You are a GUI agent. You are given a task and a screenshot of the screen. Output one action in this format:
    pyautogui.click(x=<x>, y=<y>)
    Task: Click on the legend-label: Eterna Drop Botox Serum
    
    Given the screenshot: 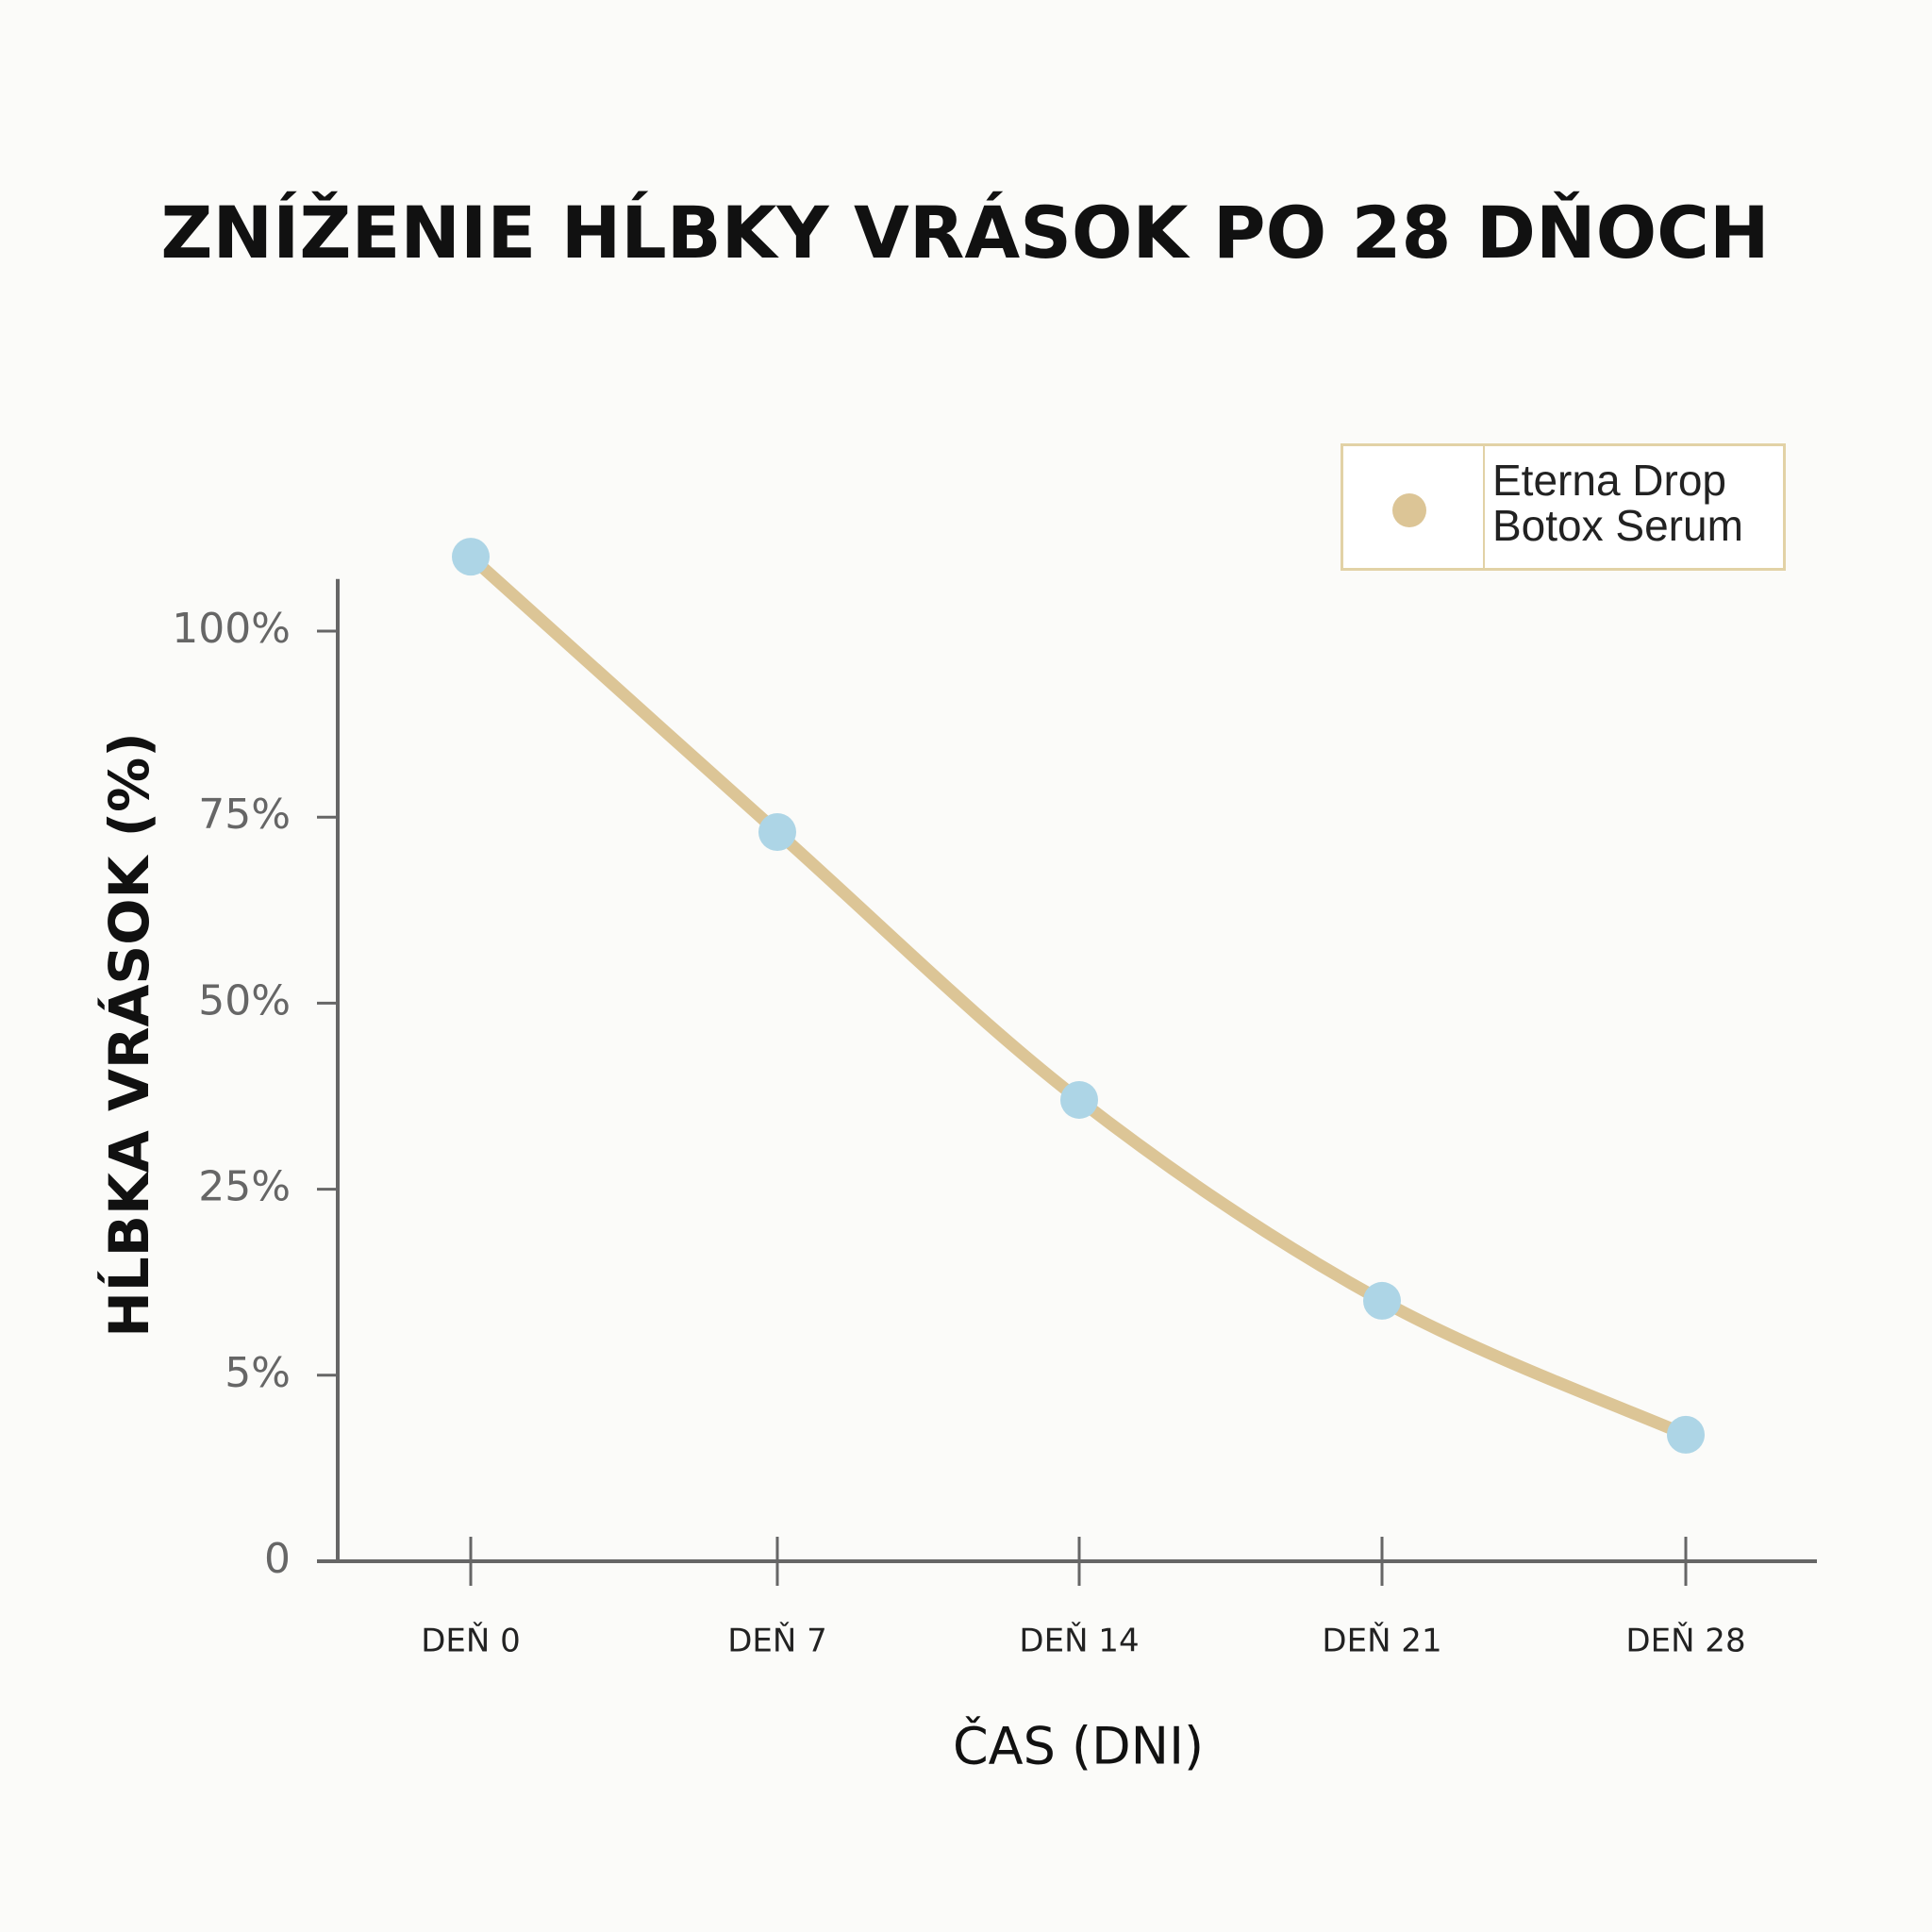 What is the action you would take?
    pyautogui.click(x=1618, y=503)
    